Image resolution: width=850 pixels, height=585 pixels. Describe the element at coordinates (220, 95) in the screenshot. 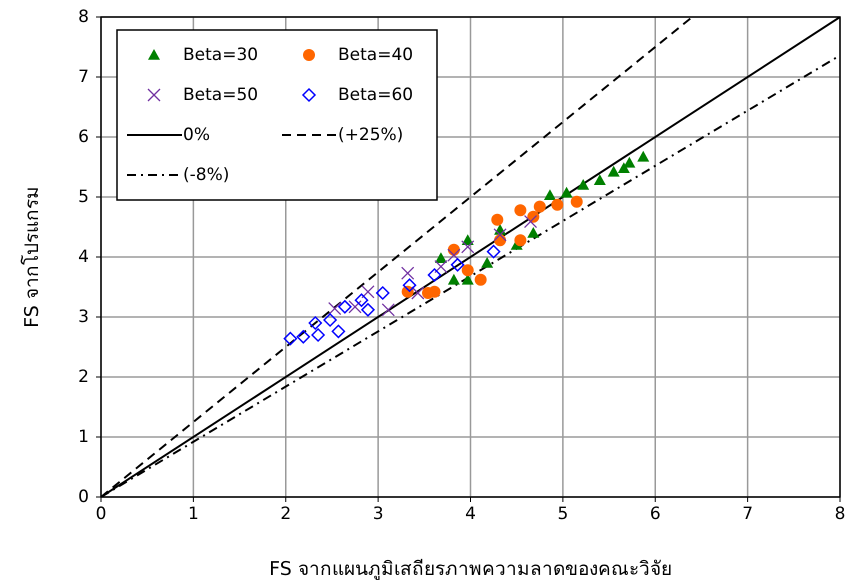

I see `legend-label: Beta=50` at that location.